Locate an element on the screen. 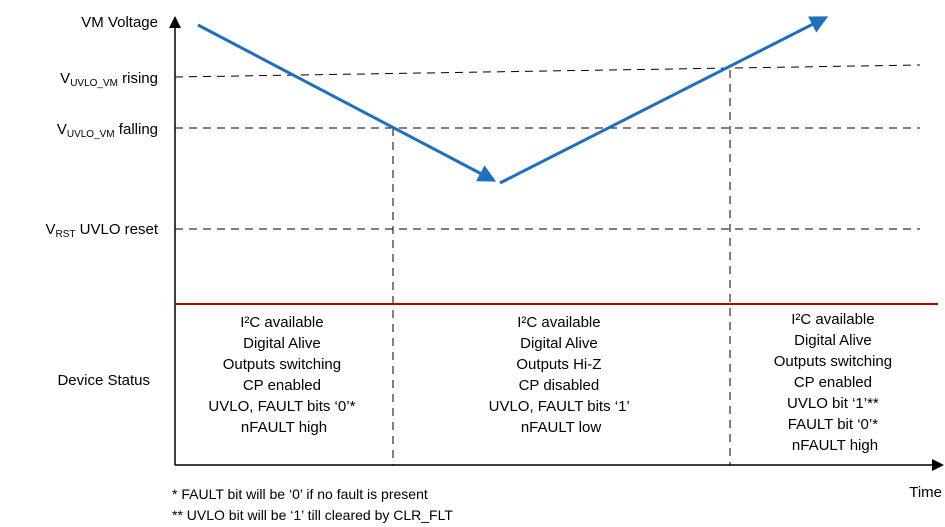 The width and height of the screenshot is (945, 527). level-label-uvlo-rising: VUVLO_VM rising is located at coordinates (109, 79).